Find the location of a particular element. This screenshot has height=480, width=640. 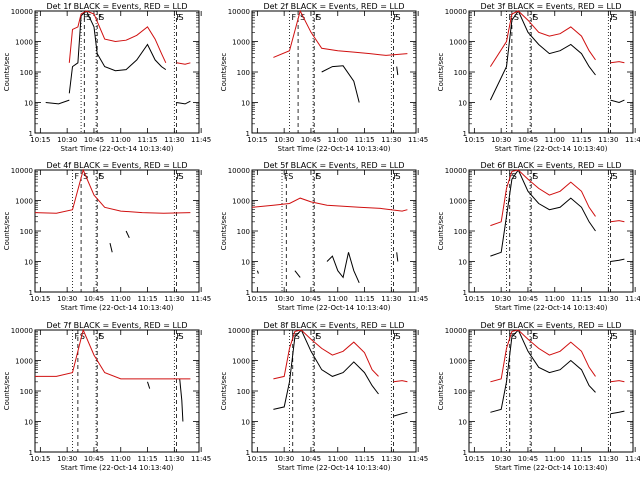

panel-title: Det 2f BLACK = Events, RED = LLD is located at coordinates (333, 6).